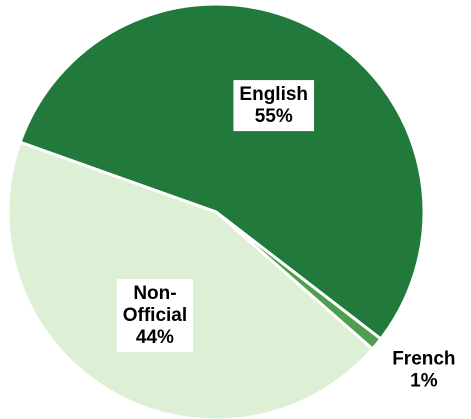 The image size is (471, 419). What do you see at coordinates (155, 304) in the screenshot?
I see `category-label: Non-Official` at bounding box center [155, 304].